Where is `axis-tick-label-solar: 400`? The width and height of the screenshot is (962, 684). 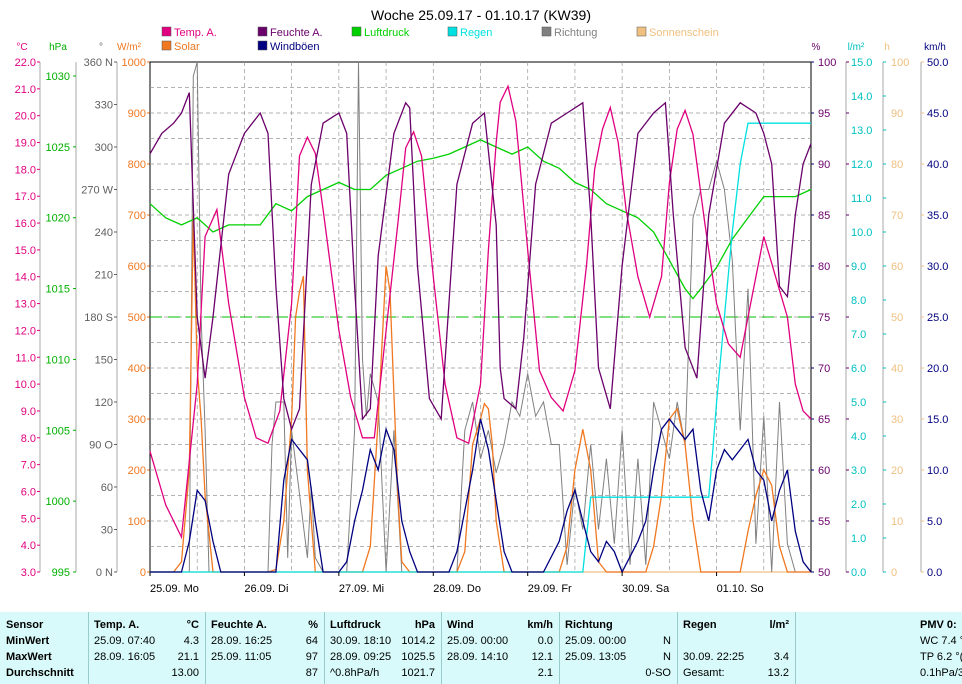 axis-tick-label-solar: 400 is located at coordinates (137, 369).